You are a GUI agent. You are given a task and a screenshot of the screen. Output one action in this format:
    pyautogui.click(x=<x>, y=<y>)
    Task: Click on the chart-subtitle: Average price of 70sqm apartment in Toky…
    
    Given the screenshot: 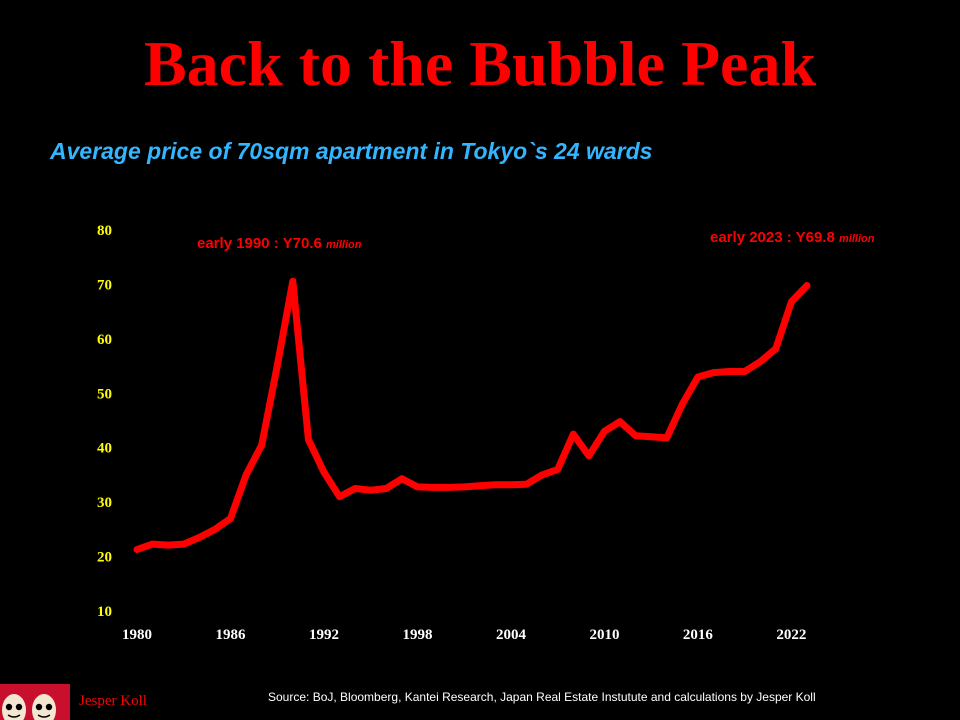 What is the action you would take?
    pyautogui.click(x=351, y=151)
    